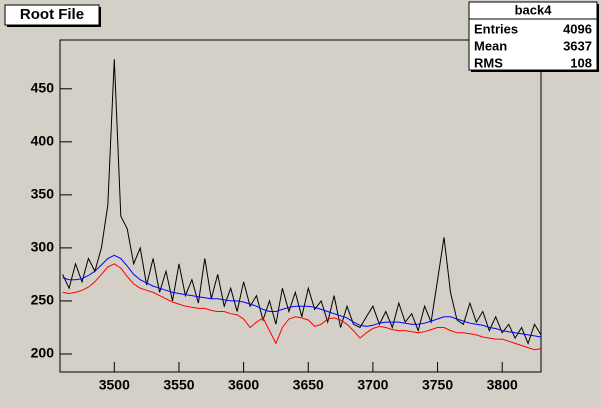 Image resolution: width=601 pixels, height=407 pixels. I want to click on stats-label: Entries, so click(496, 28).